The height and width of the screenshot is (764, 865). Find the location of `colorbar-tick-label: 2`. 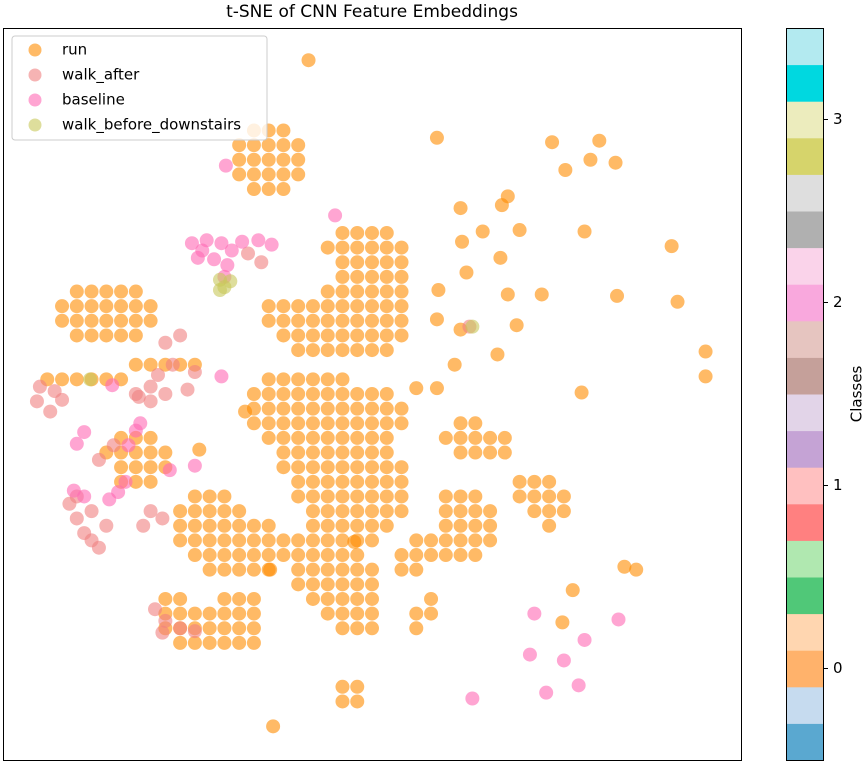

colorbar-tick-label: 2 is located at coordinates (838, 302).